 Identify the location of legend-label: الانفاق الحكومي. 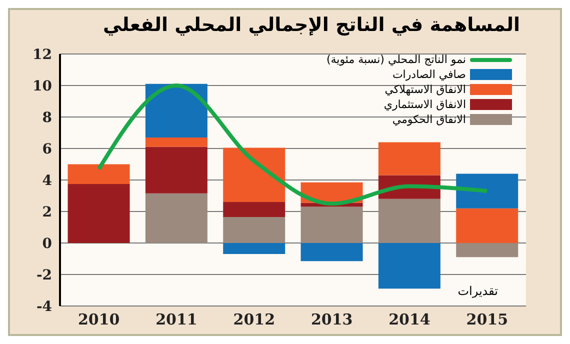
(429, 119).